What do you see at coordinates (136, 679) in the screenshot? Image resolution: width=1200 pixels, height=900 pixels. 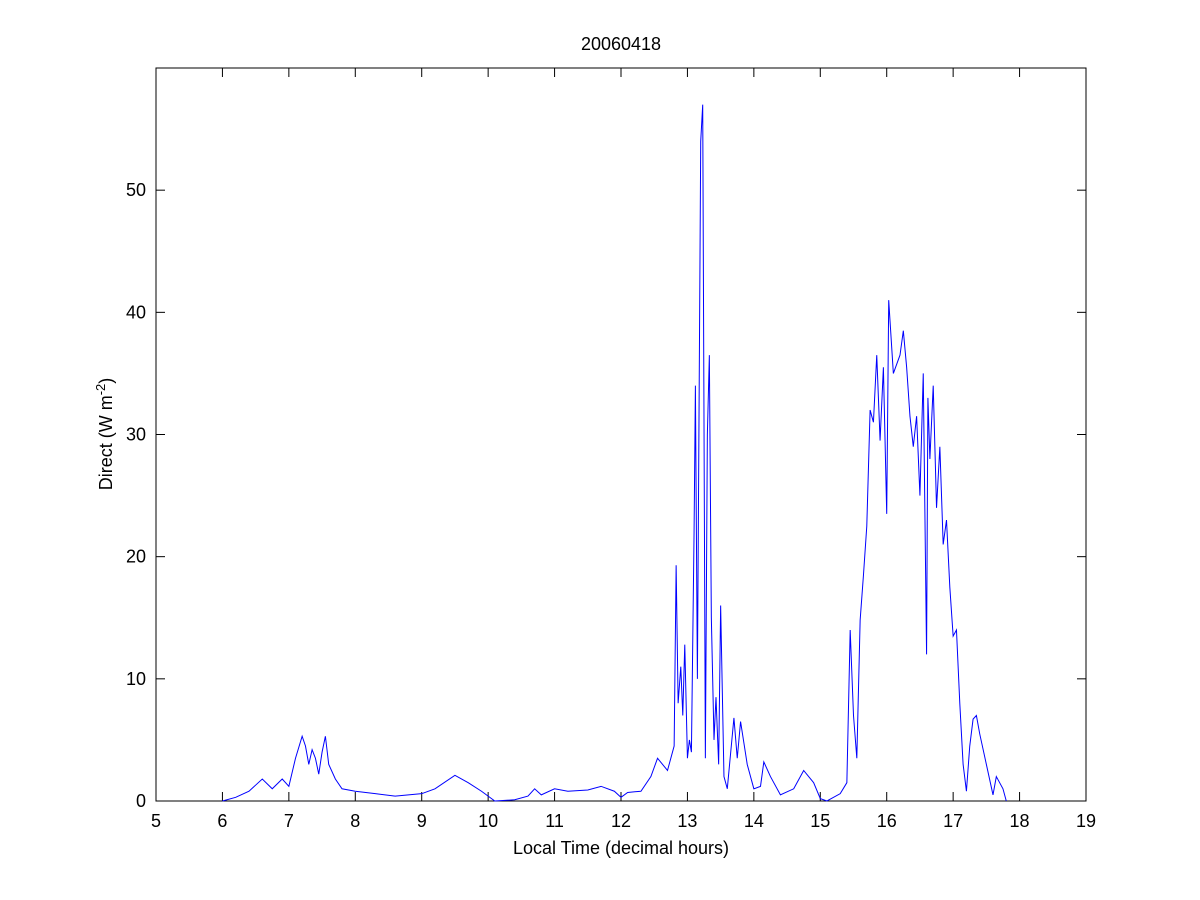 I see `y-tick-label: 10` at bounding box center [136, 679].